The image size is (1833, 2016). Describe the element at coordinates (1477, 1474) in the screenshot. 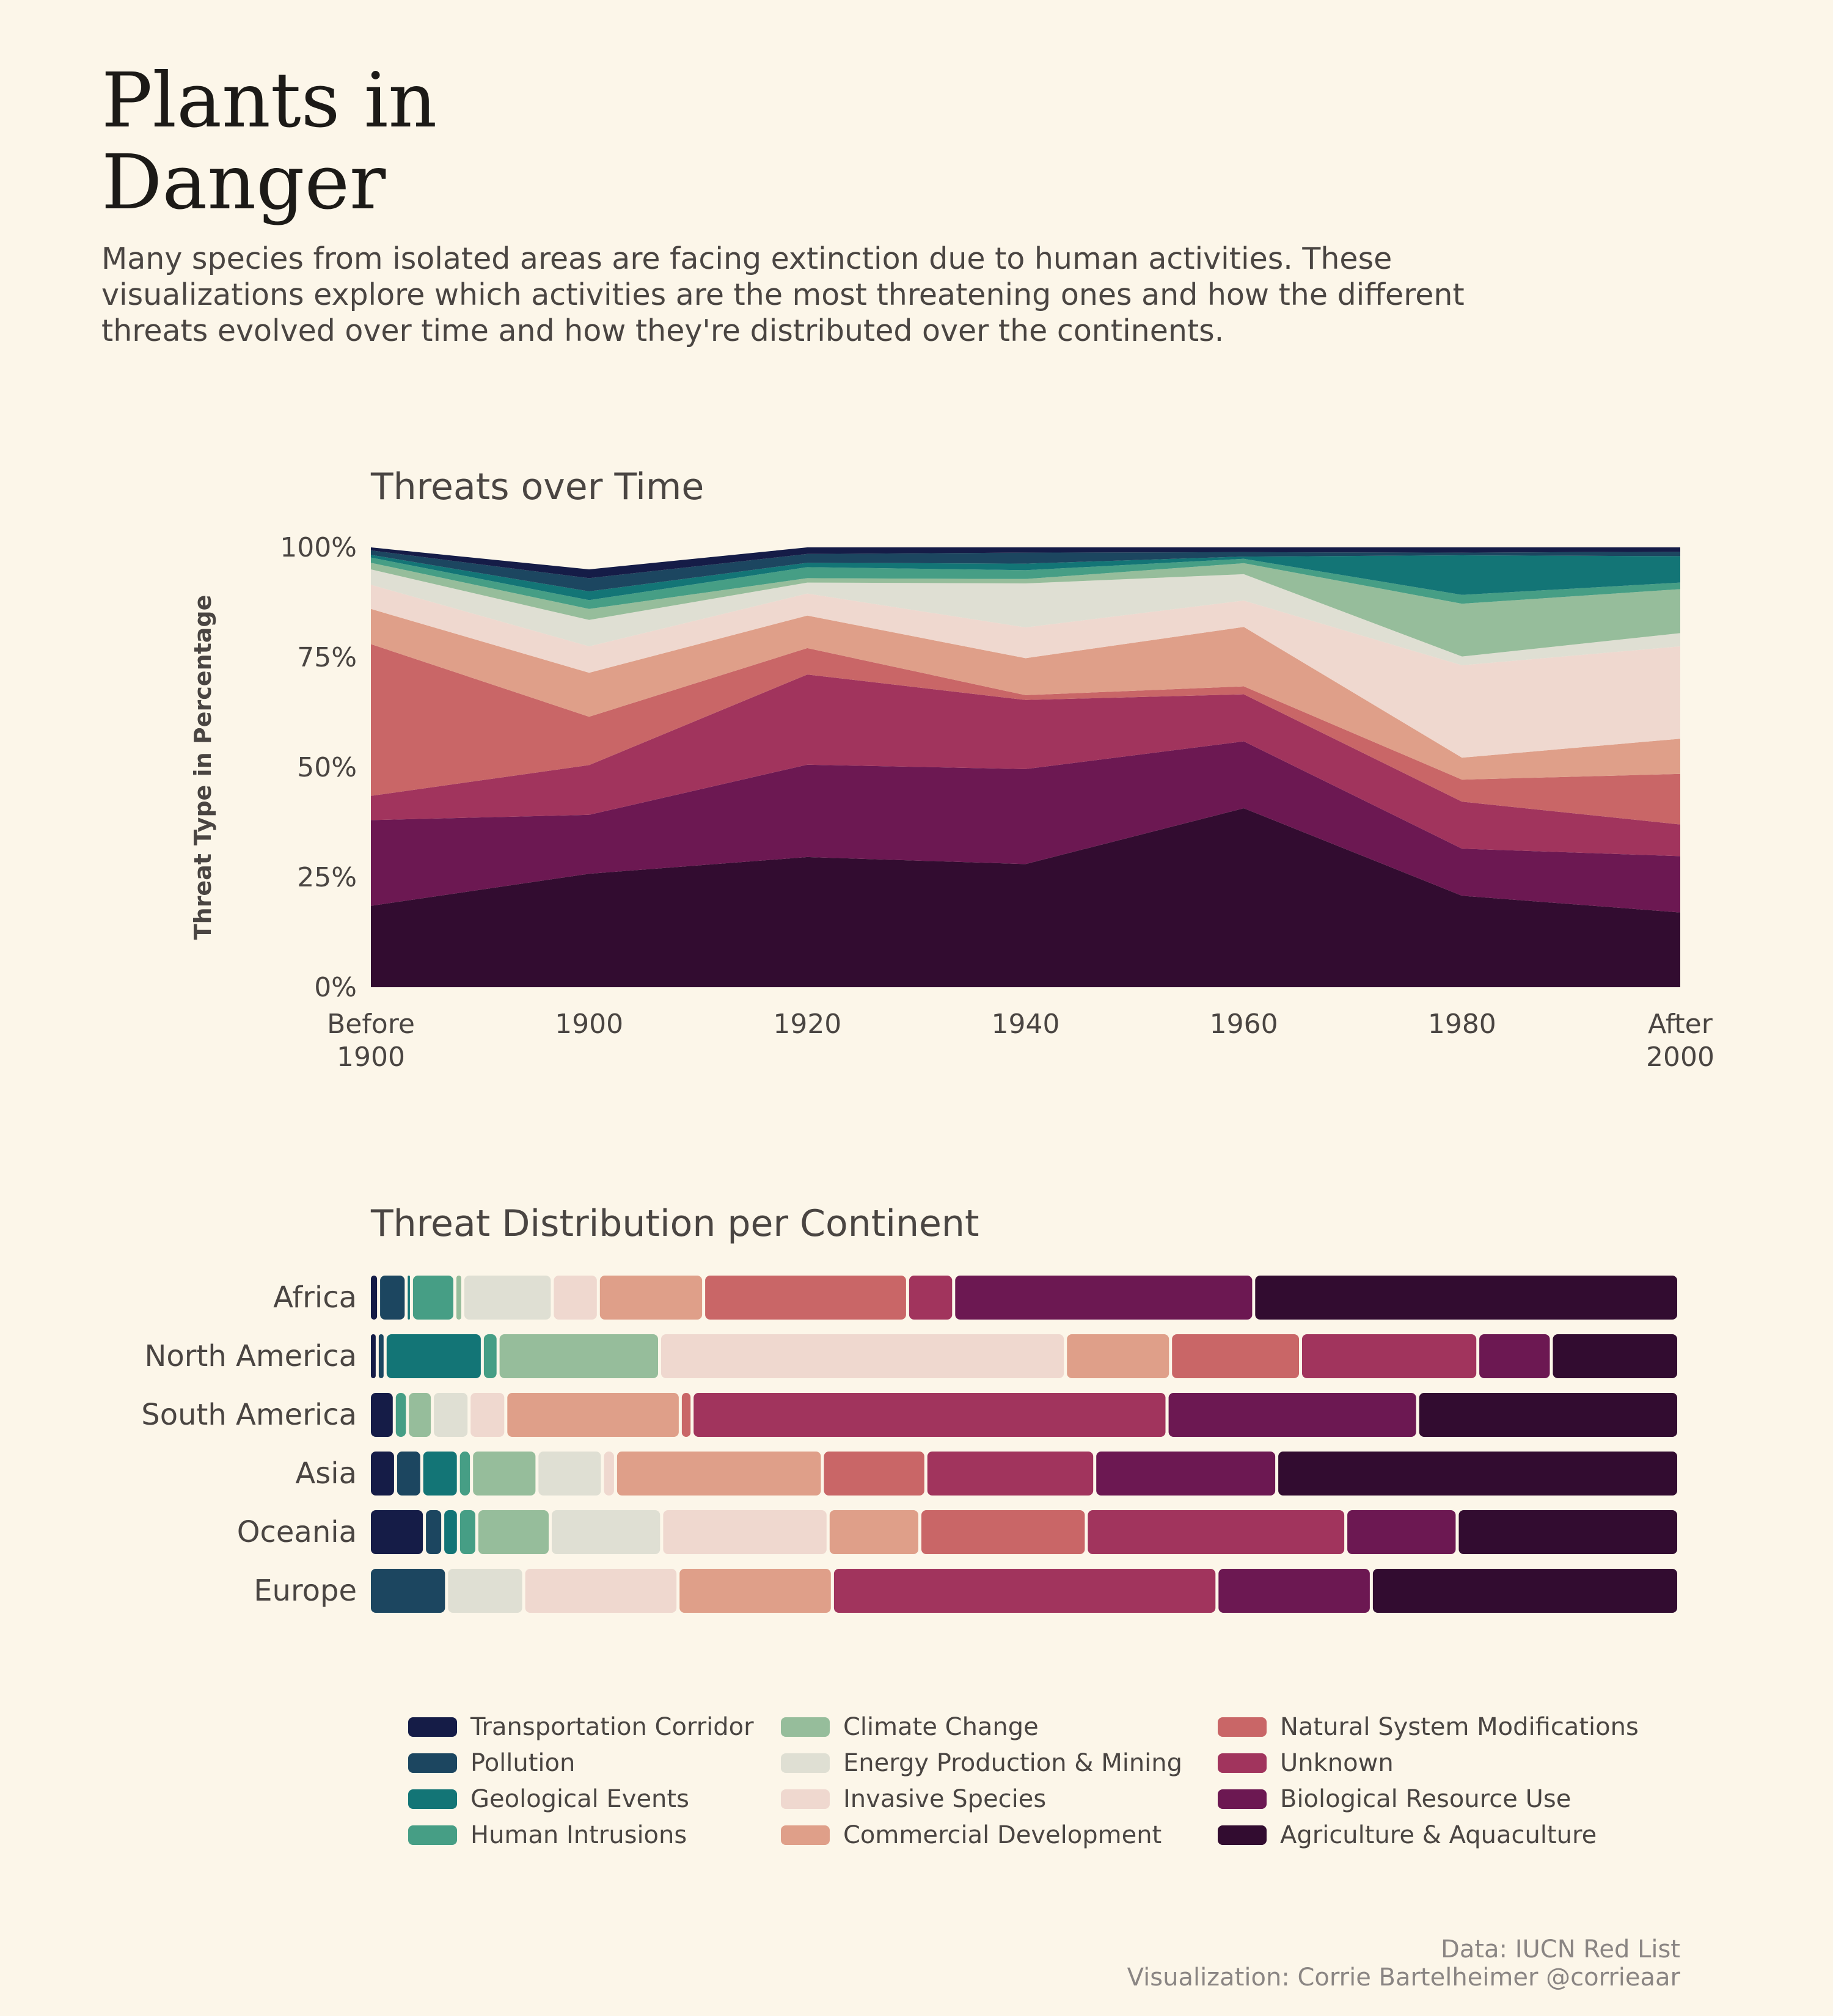

I see `bar-segment-asia-agriculture-and-aquaculture` at that location.